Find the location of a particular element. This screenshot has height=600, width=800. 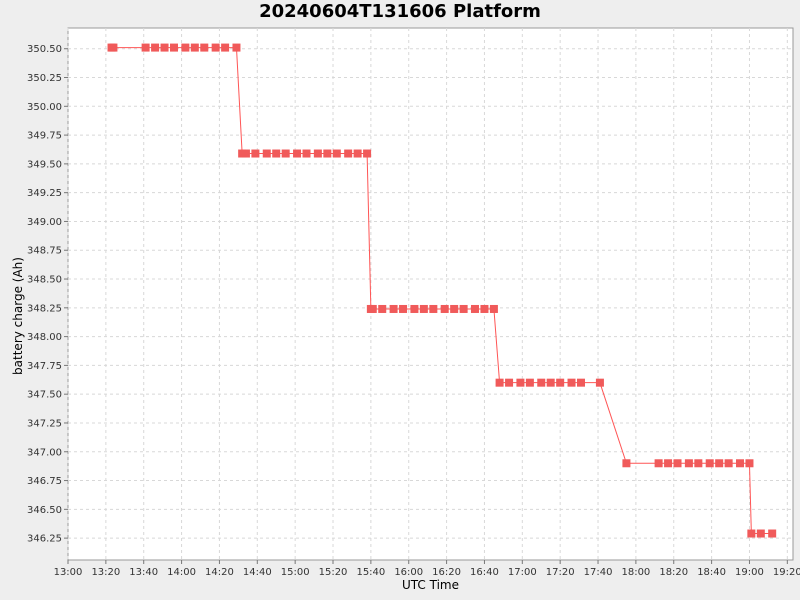

x-tick-label: 16:20 is located at coordinates (446, 572).